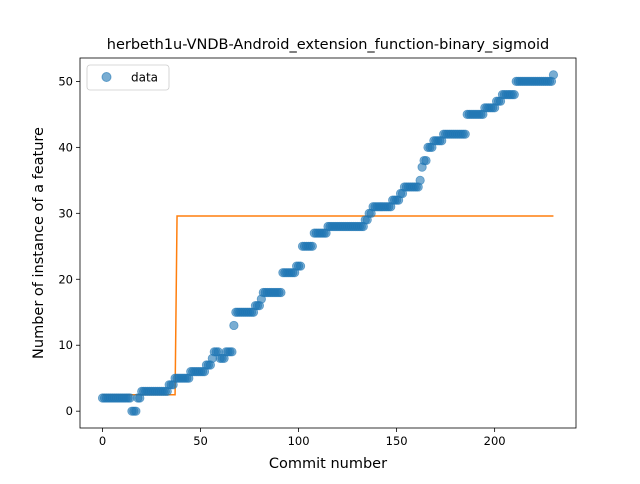 This screenshot has height=484, width=640. I want to click on legend-box, so click(128, 77).